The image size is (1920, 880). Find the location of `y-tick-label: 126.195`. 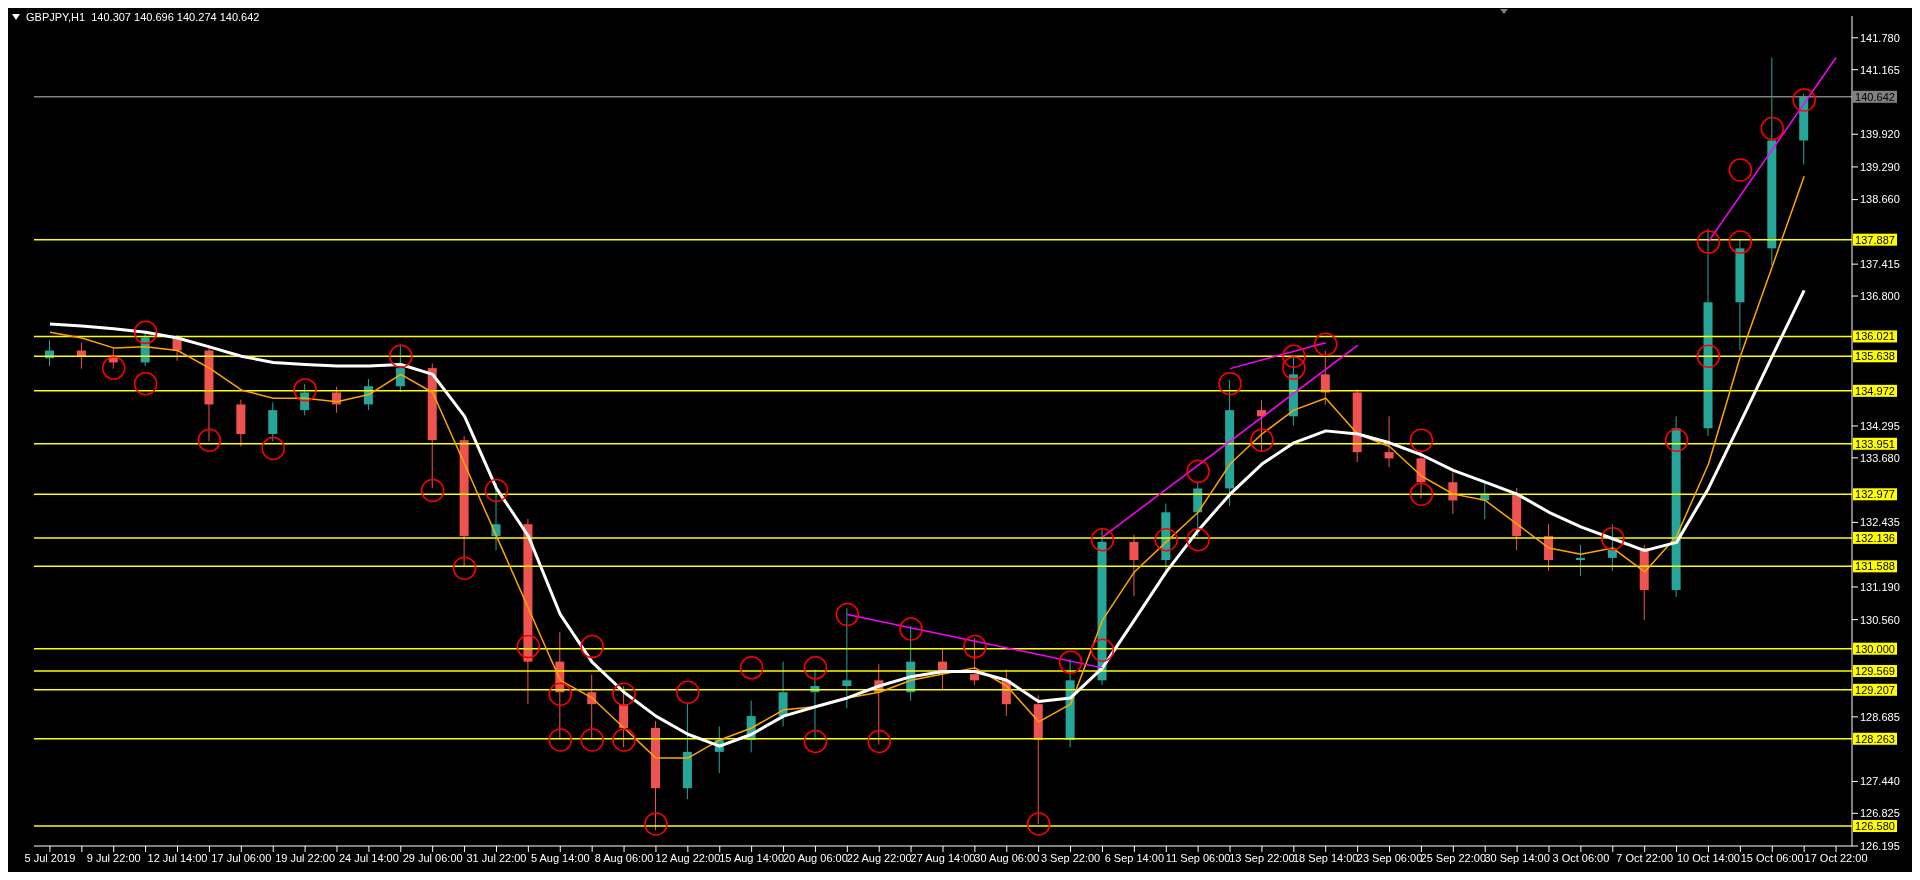

y-tick-label: 126.195 is located at coordinates (1880, 845).